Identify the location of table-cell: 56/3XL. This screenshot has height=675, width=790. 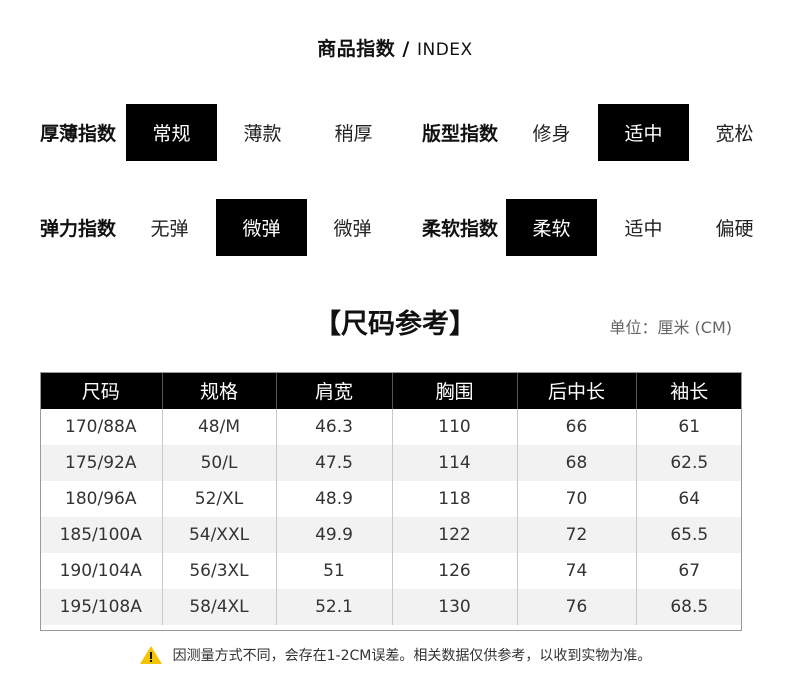
(218, 571).